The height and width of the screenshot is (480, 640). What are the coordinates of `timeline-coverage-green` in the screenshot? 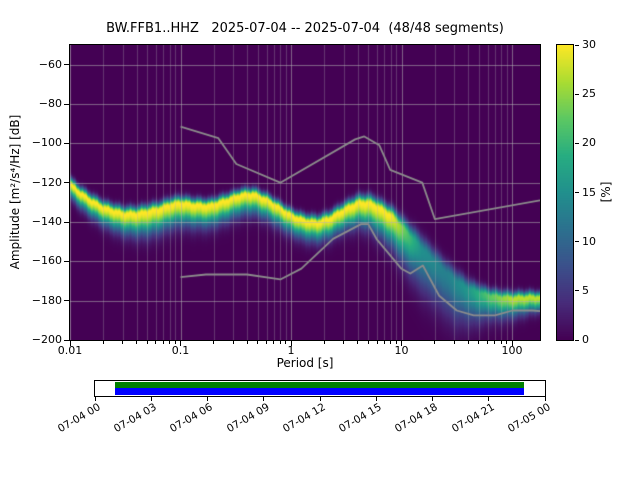 It's located at (319, 385).